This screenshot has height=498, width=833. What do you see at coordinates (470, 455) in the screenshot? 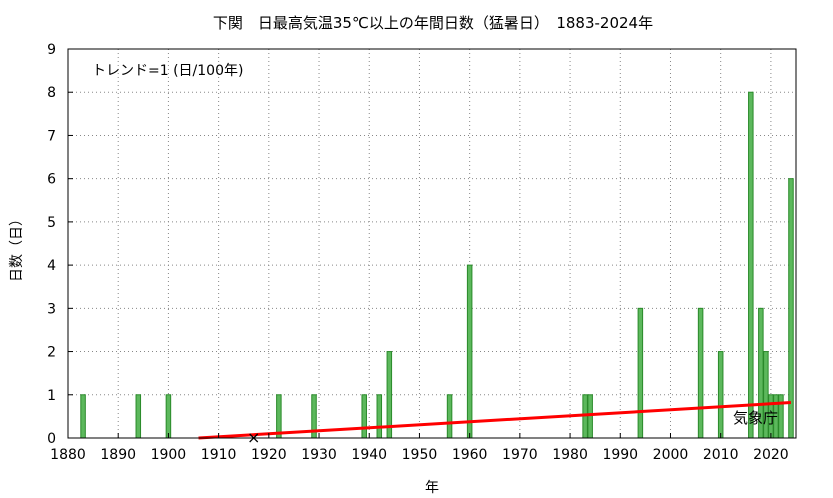
I see `x-tick-label: 1960` at bounding box center [470, 455].